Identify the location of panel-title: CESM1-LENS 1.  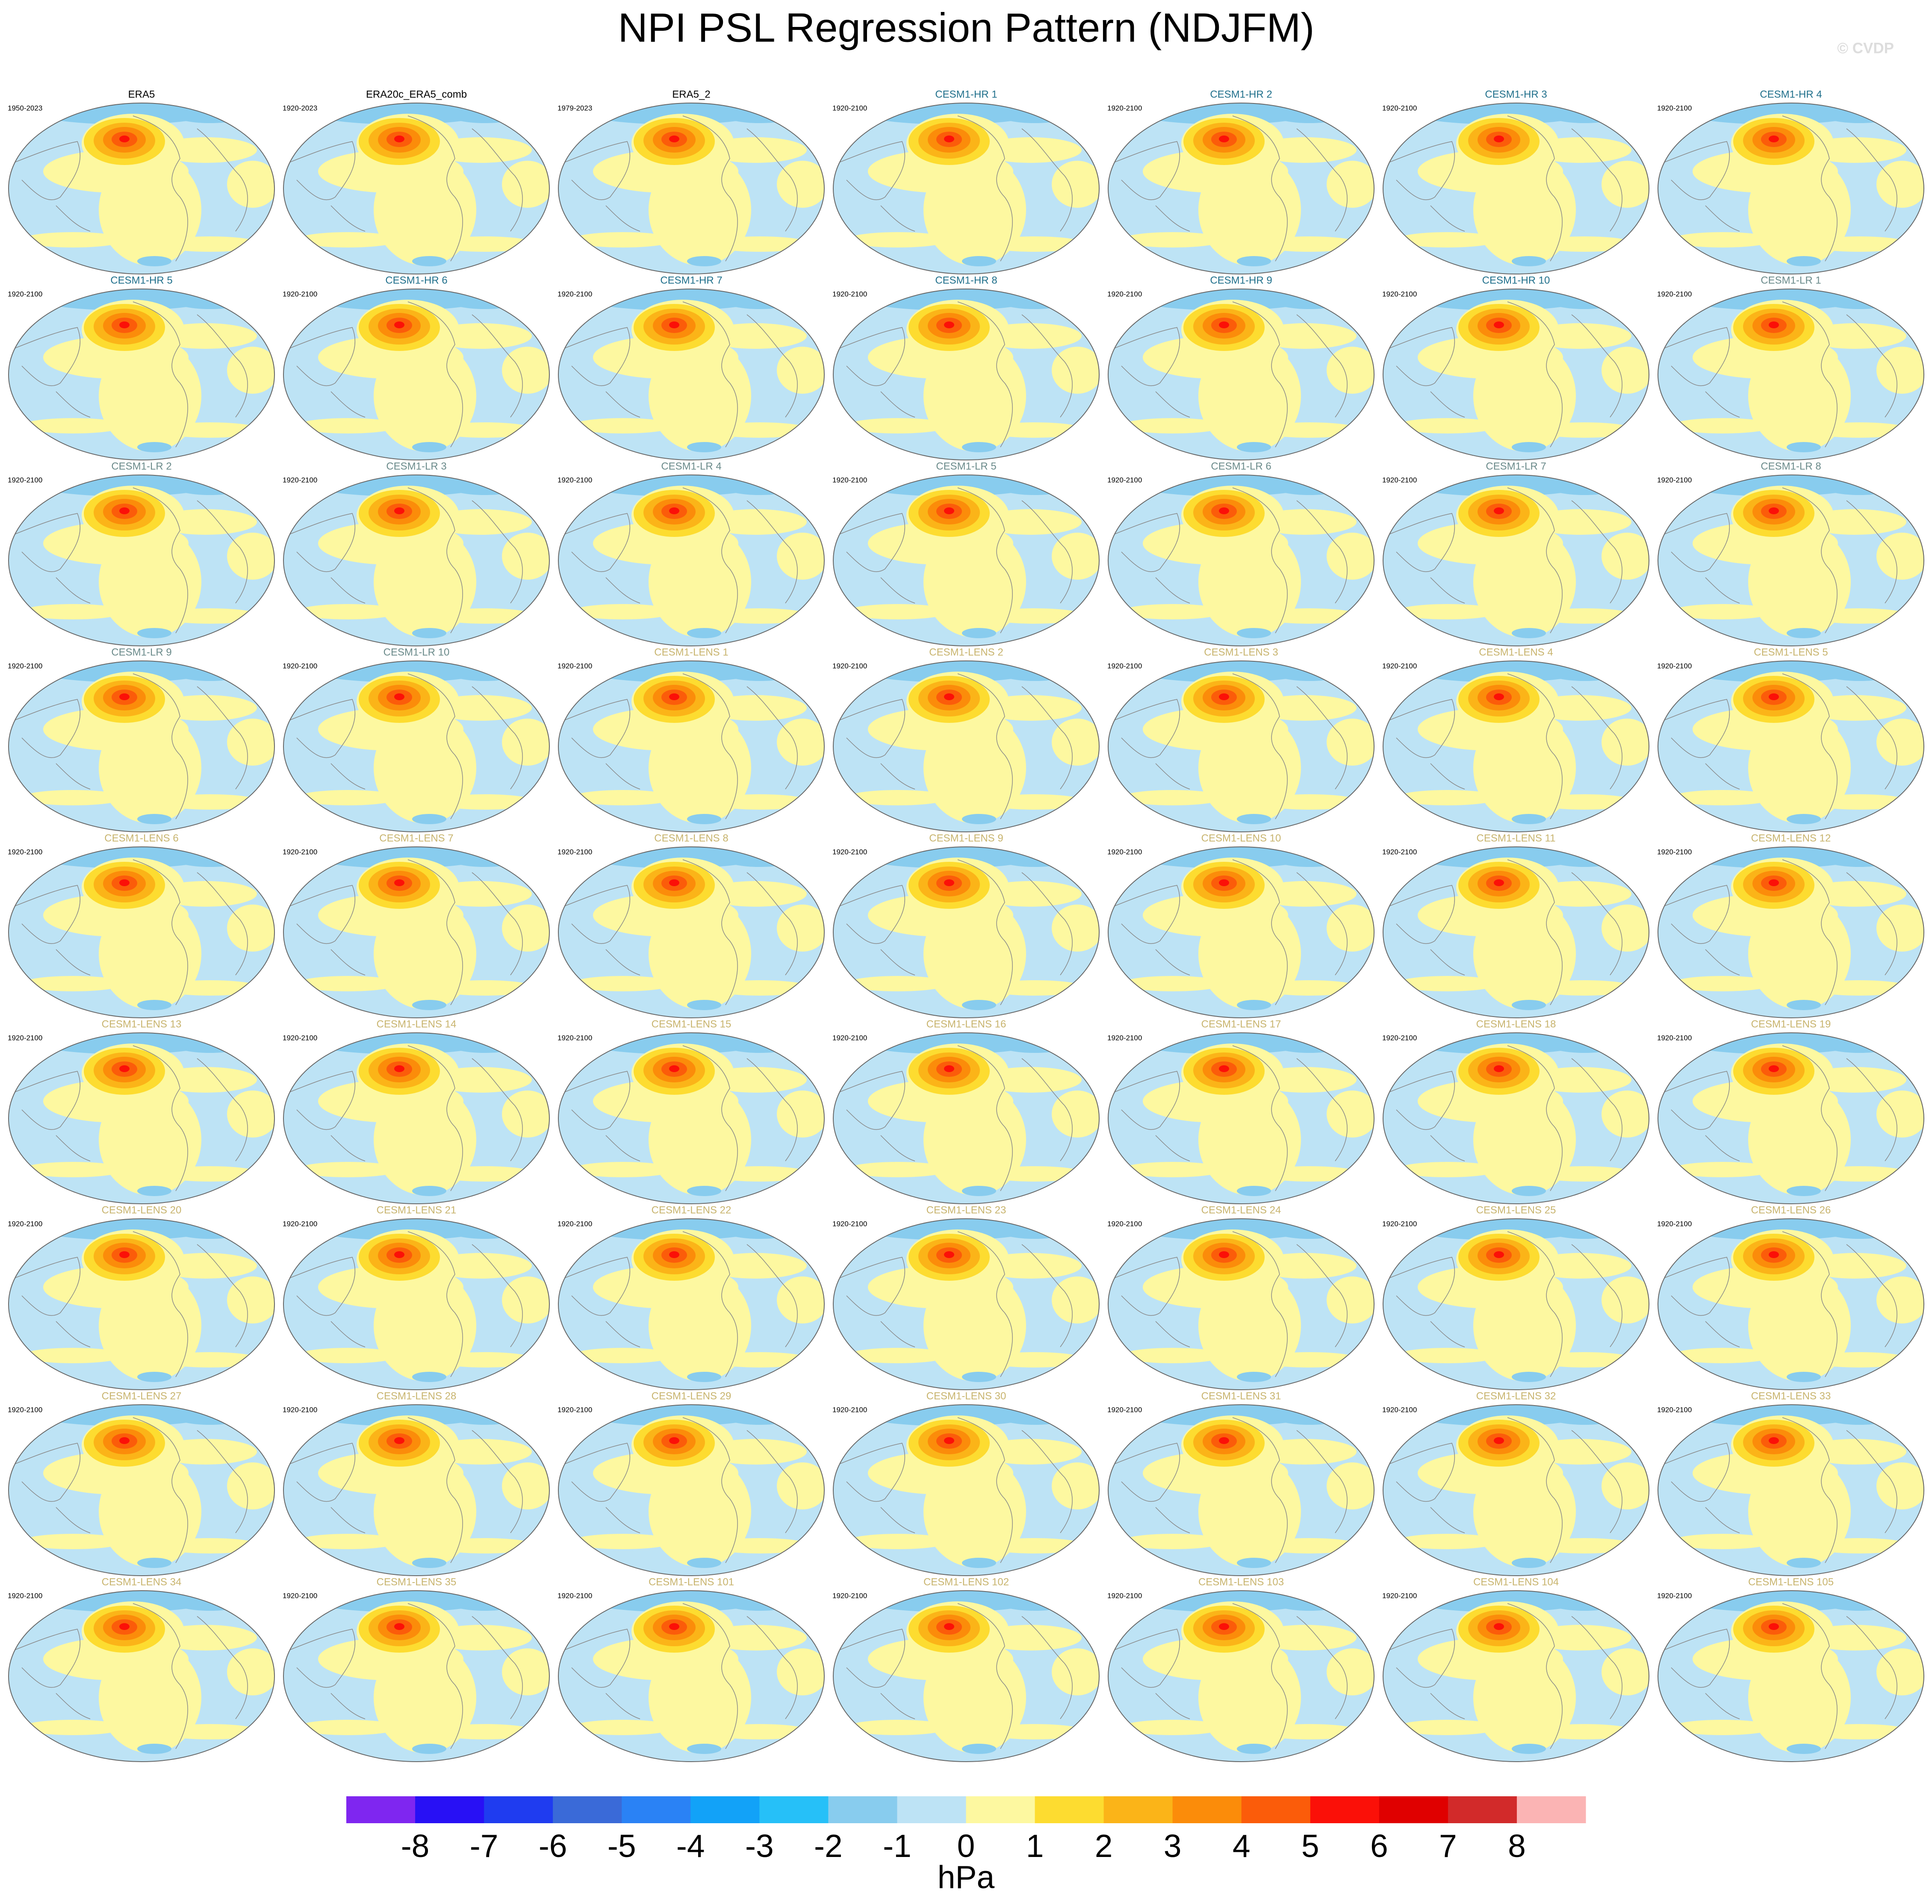
(691, 652).